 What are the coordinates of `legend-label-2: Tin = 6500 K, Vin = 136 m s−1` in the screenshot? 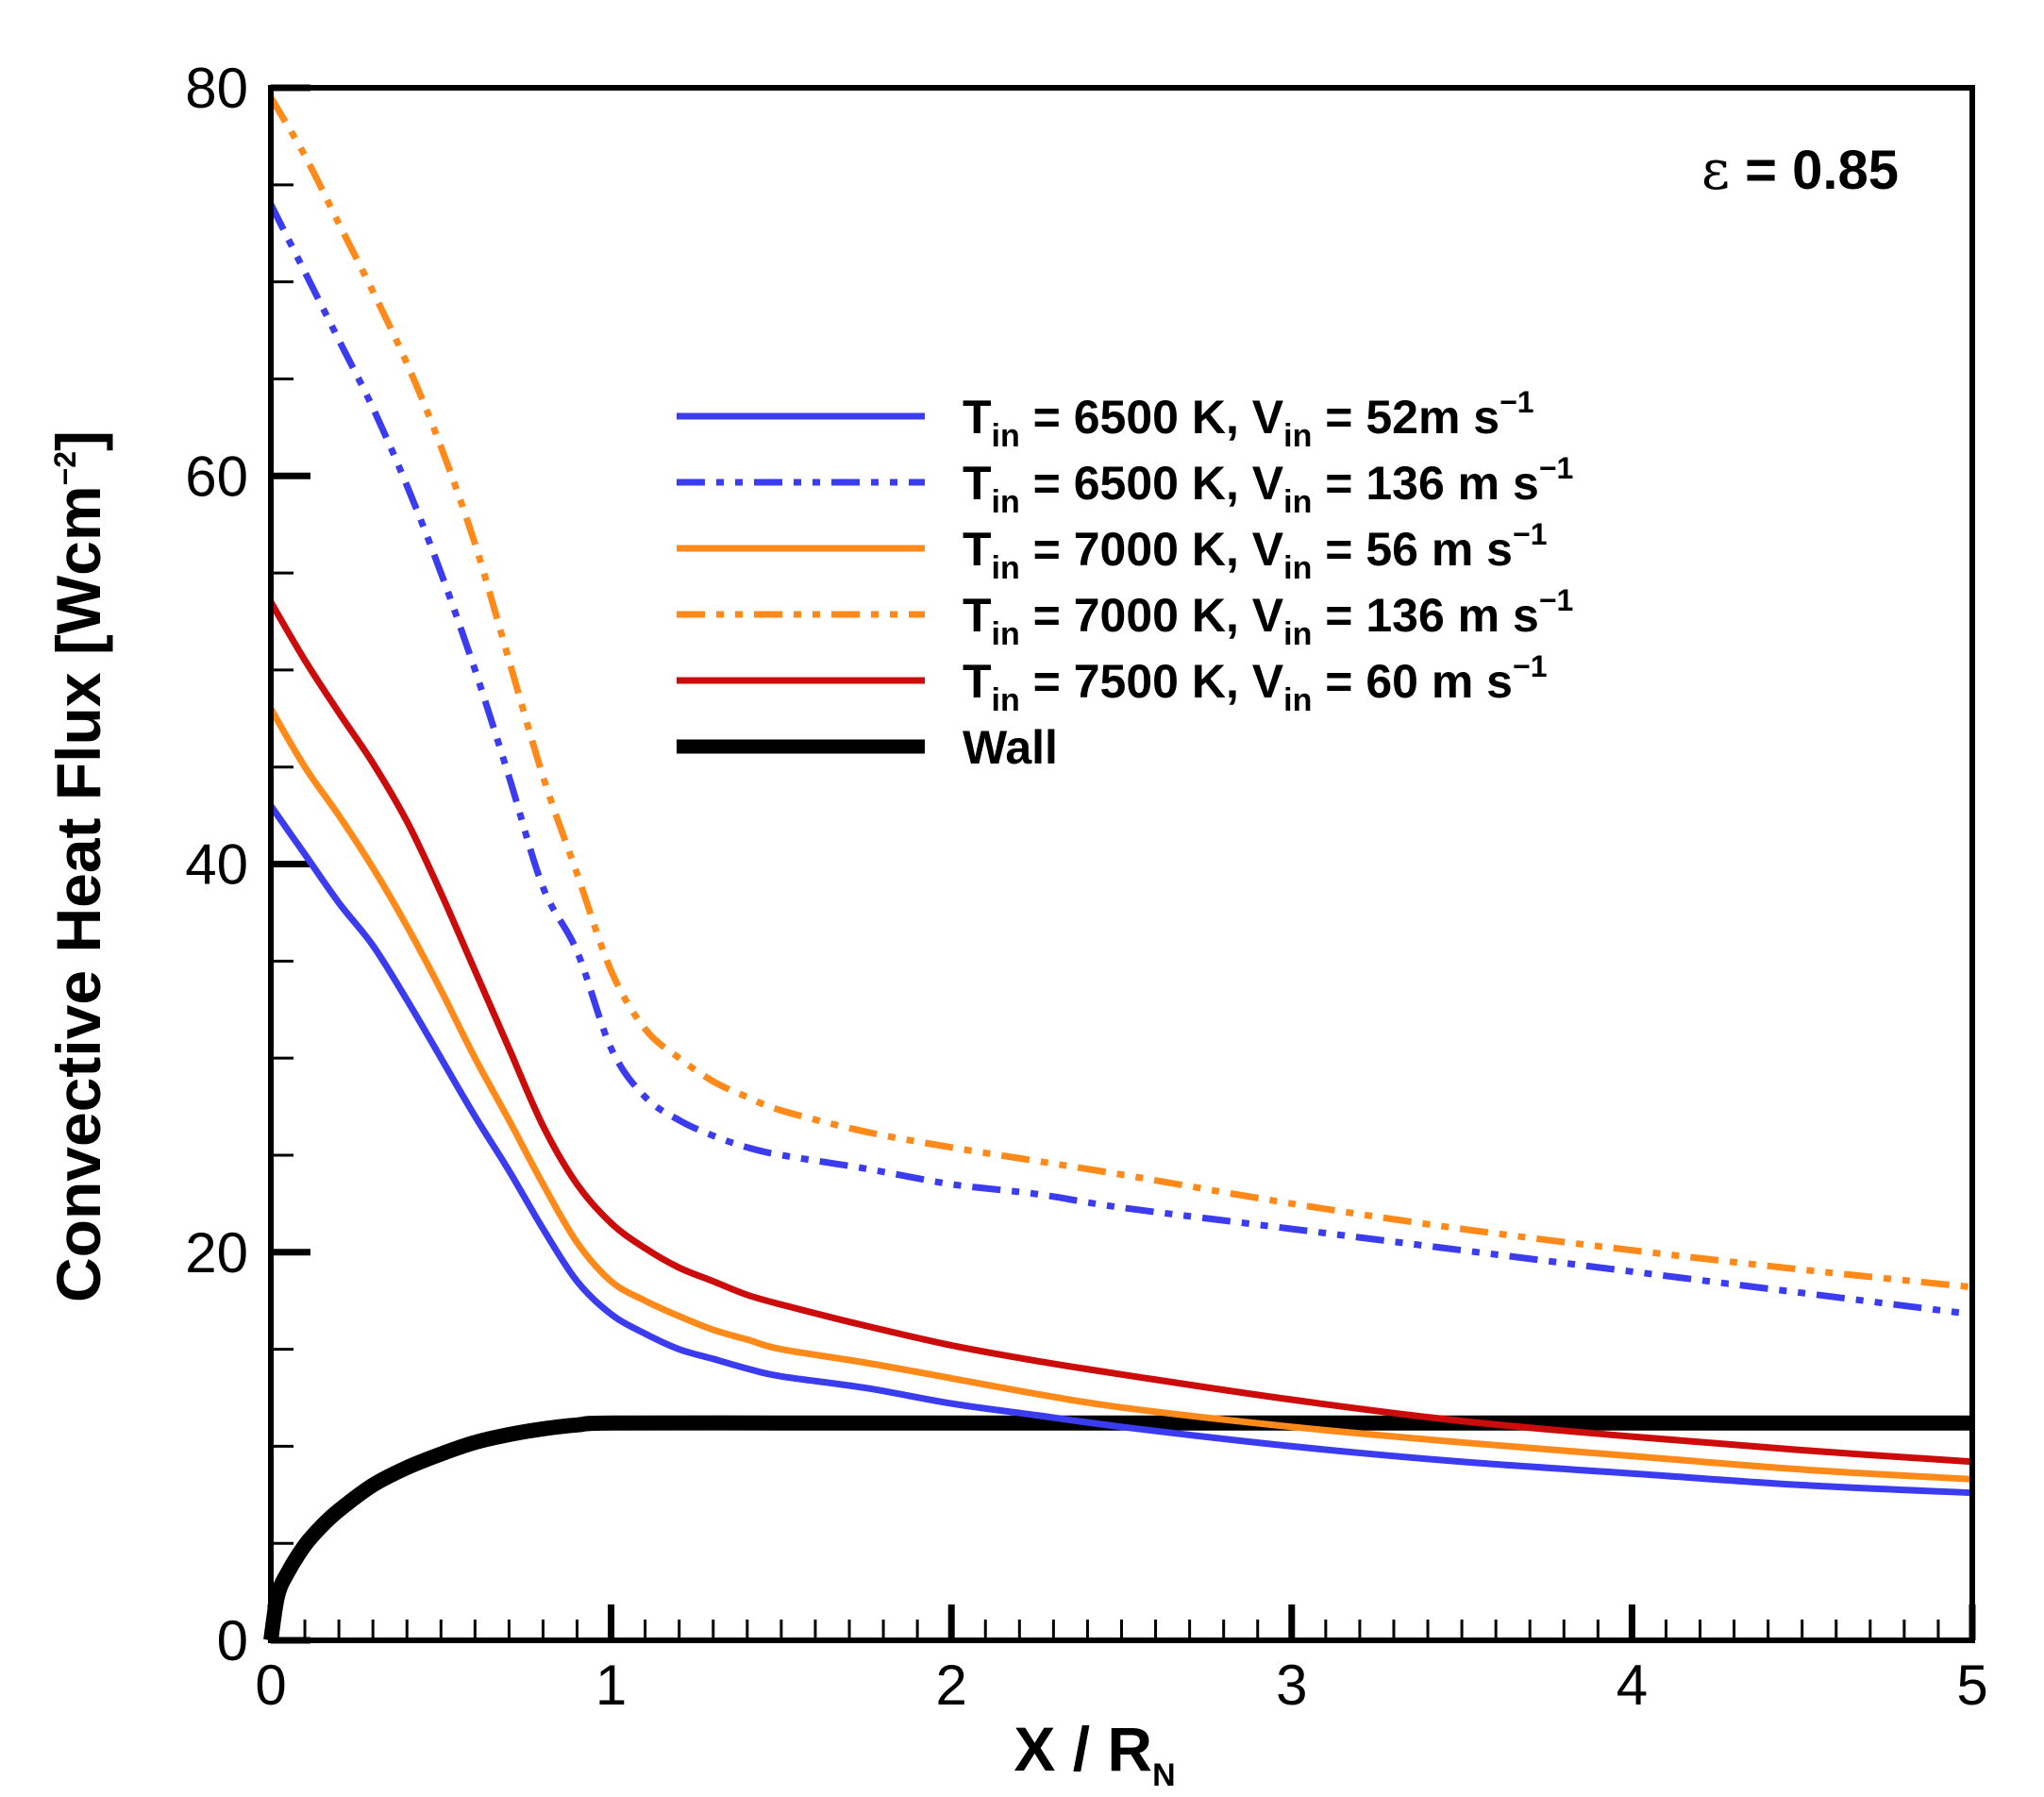 It's located at (1268, 485).